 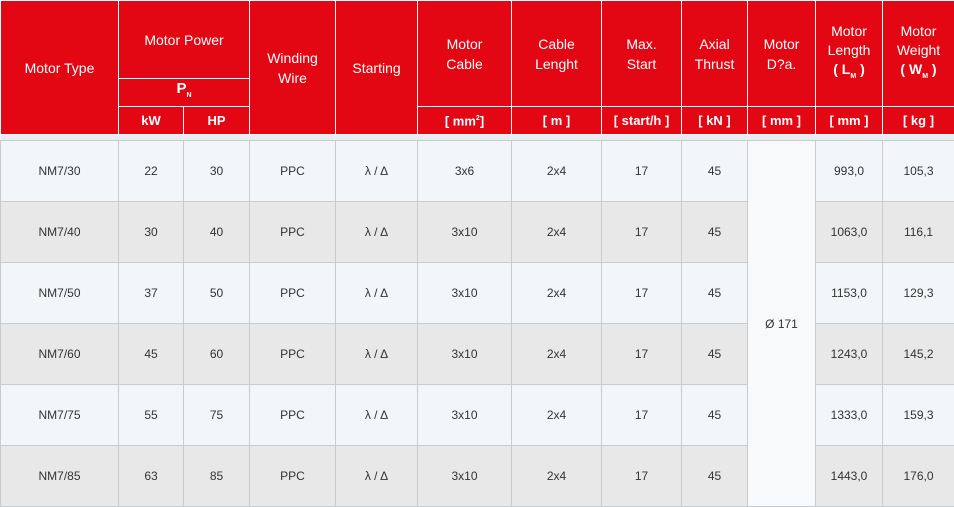 What do you see at coordinates (184, 93) in the screenshot?
I see `pn-label: PN` at bounding box center [184, 93].